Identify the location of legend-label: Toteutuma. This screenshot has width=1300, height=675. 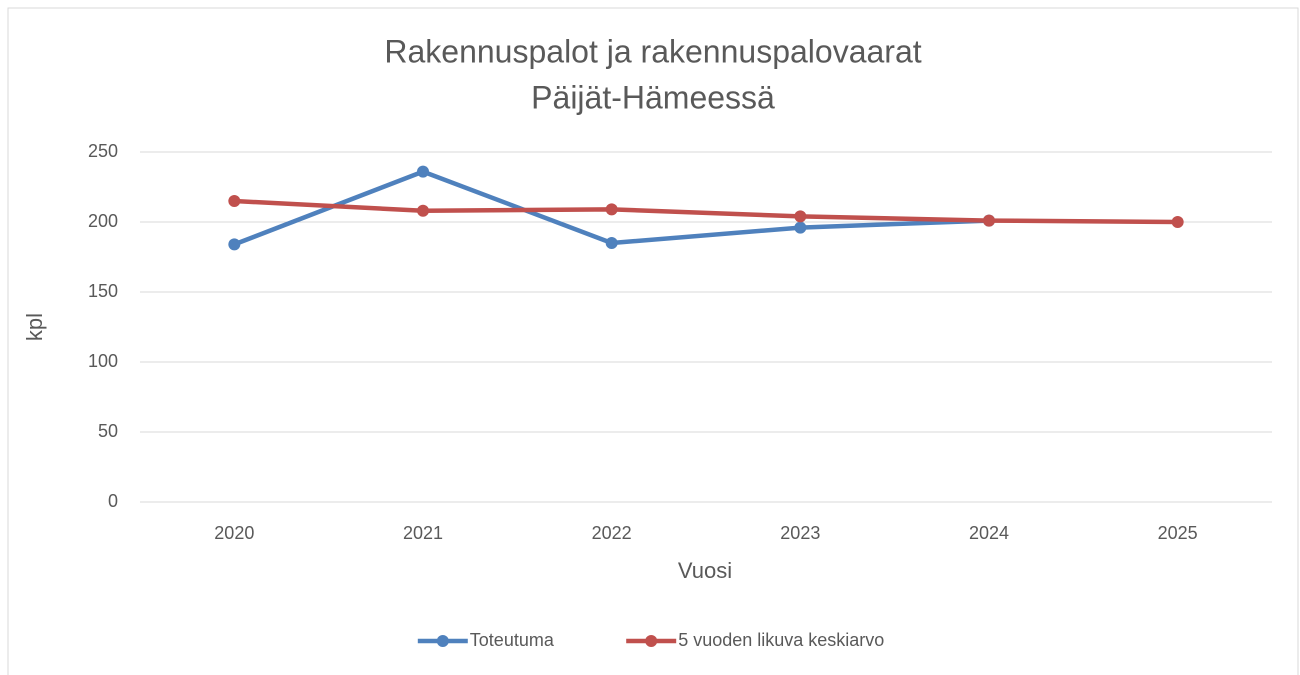
(512, 640).